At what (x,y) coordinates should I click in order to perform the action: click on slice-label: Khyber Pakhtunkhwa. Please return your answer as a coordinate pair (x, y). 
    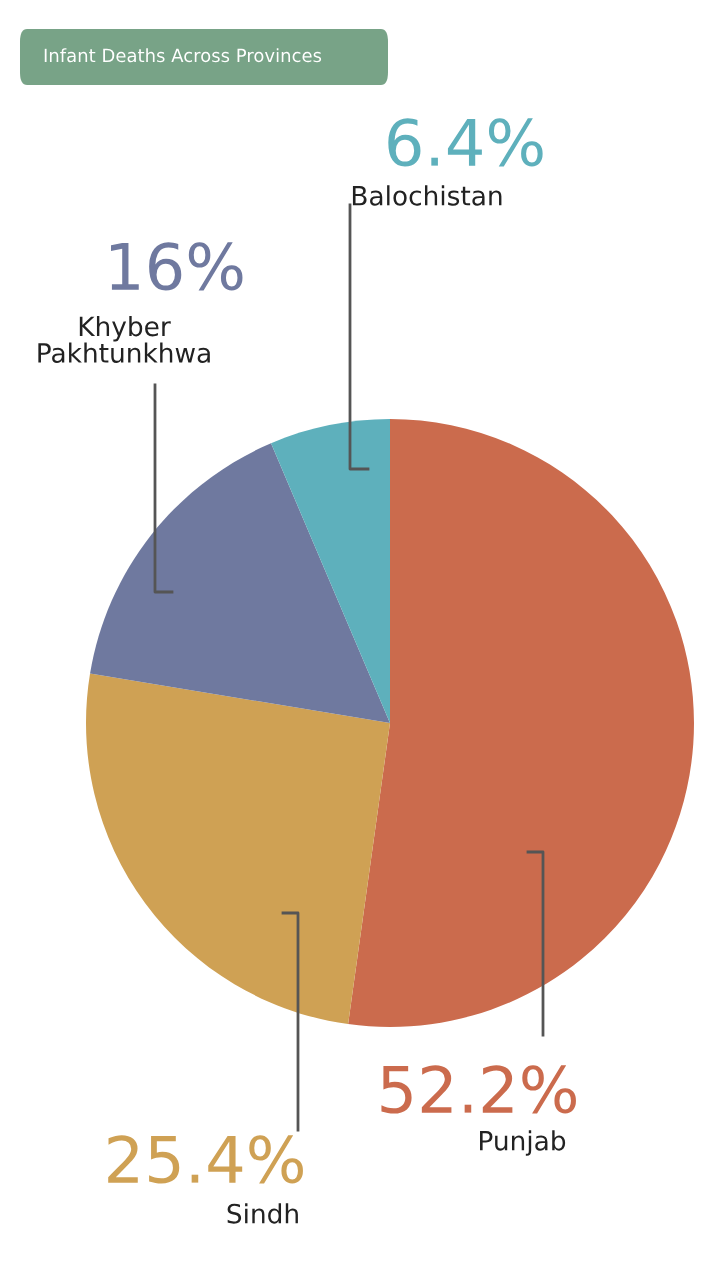
    Looking at the image, I should click on (124, 339).